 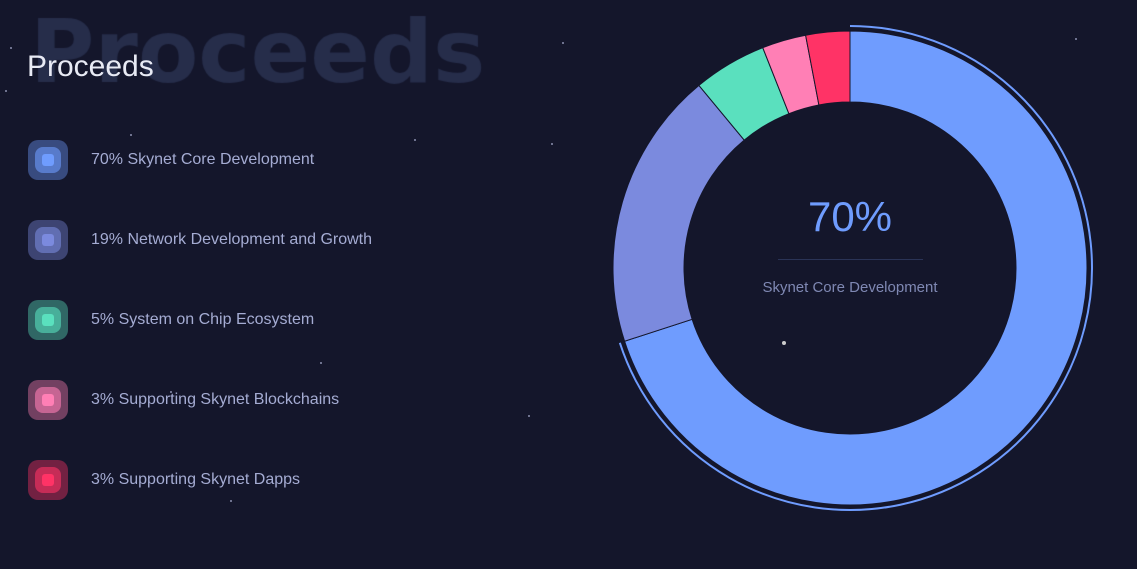 I want to click on center-label: Skynet Core Development, so click(x=850, y=287).